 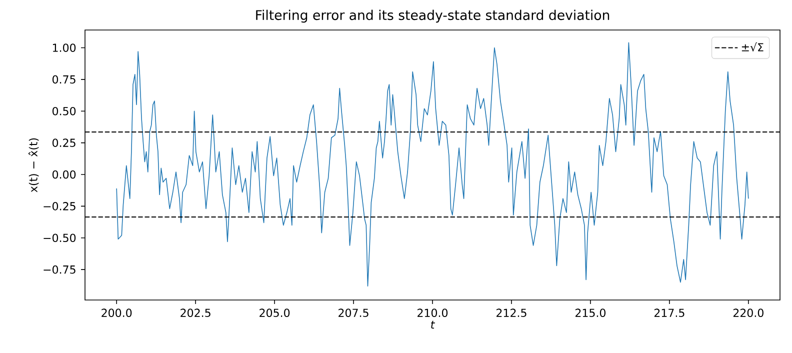 What do you see at coordinates (669, 313) in the screenshot?
I see `x-tick-label: 217.5` at bounding box center [669, 313].